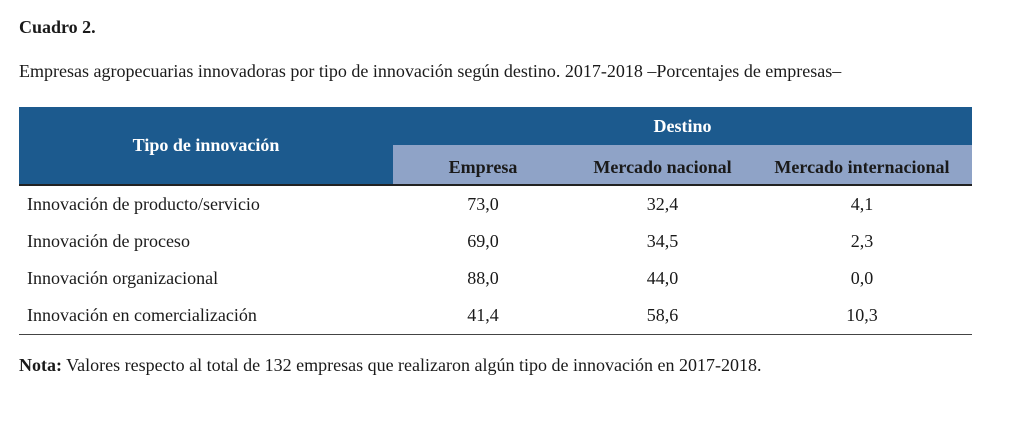 Image resolution: width=1019 pixels, height=429 pixels. I want to click on cell-mercado-internacional: 2,3, so click(862, 241).